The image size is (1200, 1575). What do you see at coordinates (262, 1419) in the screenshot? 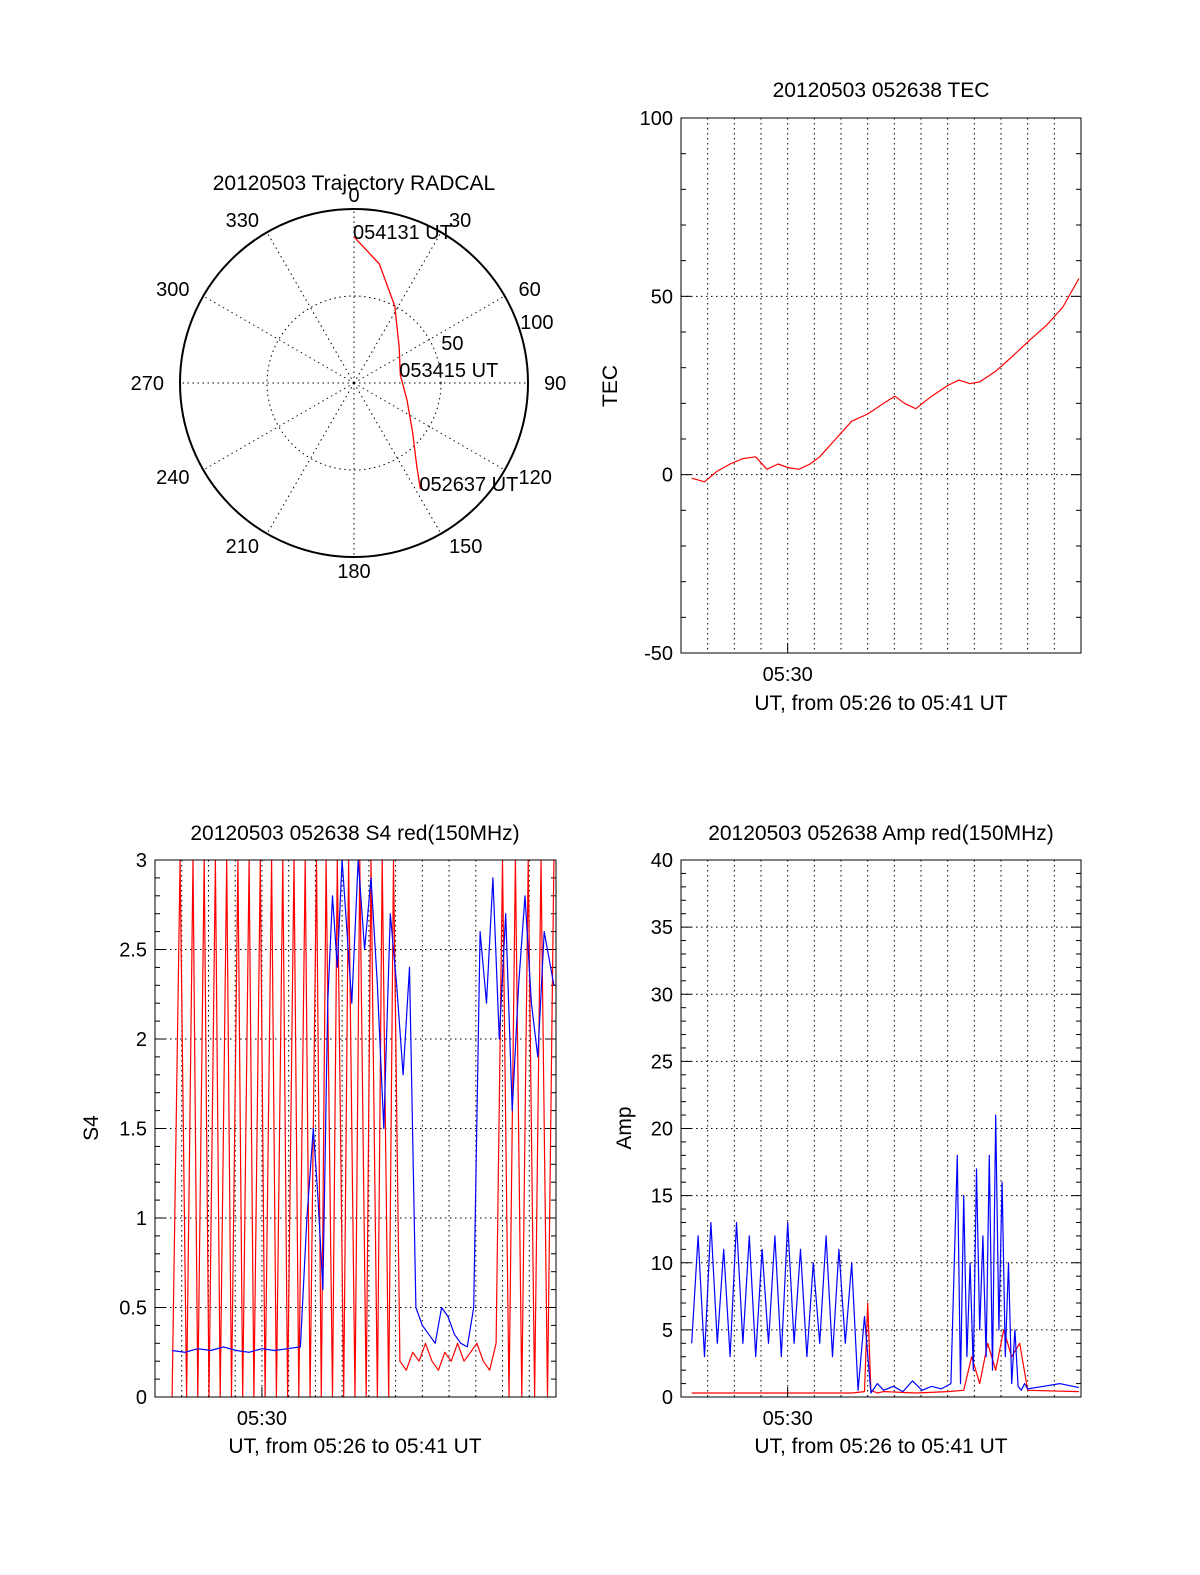
I see `s4-xtick-label: 05:30` at bounding box center [262, 1419].